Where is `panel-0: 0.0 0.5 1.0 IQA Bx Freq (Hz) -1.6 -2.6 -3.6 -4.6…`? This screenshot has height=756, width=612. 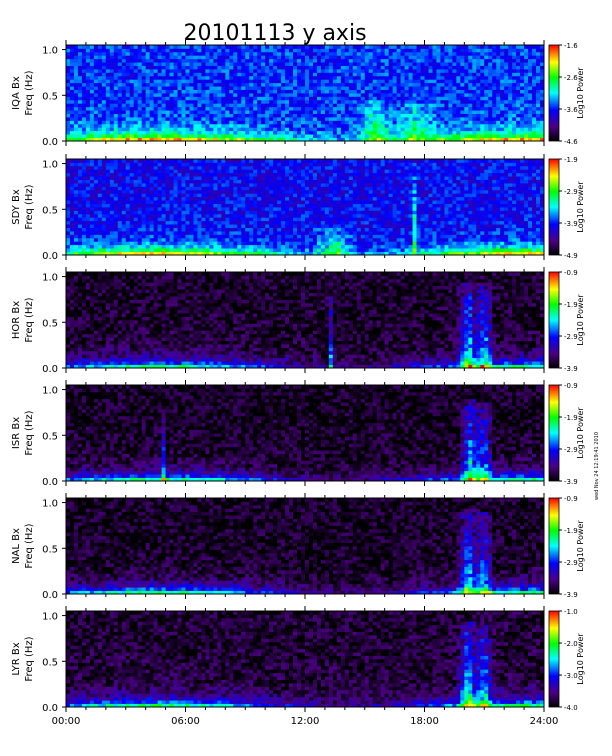 panel-0: 0.0 0.5 1.0 IQA Bx Freq (Hz) -1.6 -2.6 -3.6 -4.6… is located at coordinates (298, 94).